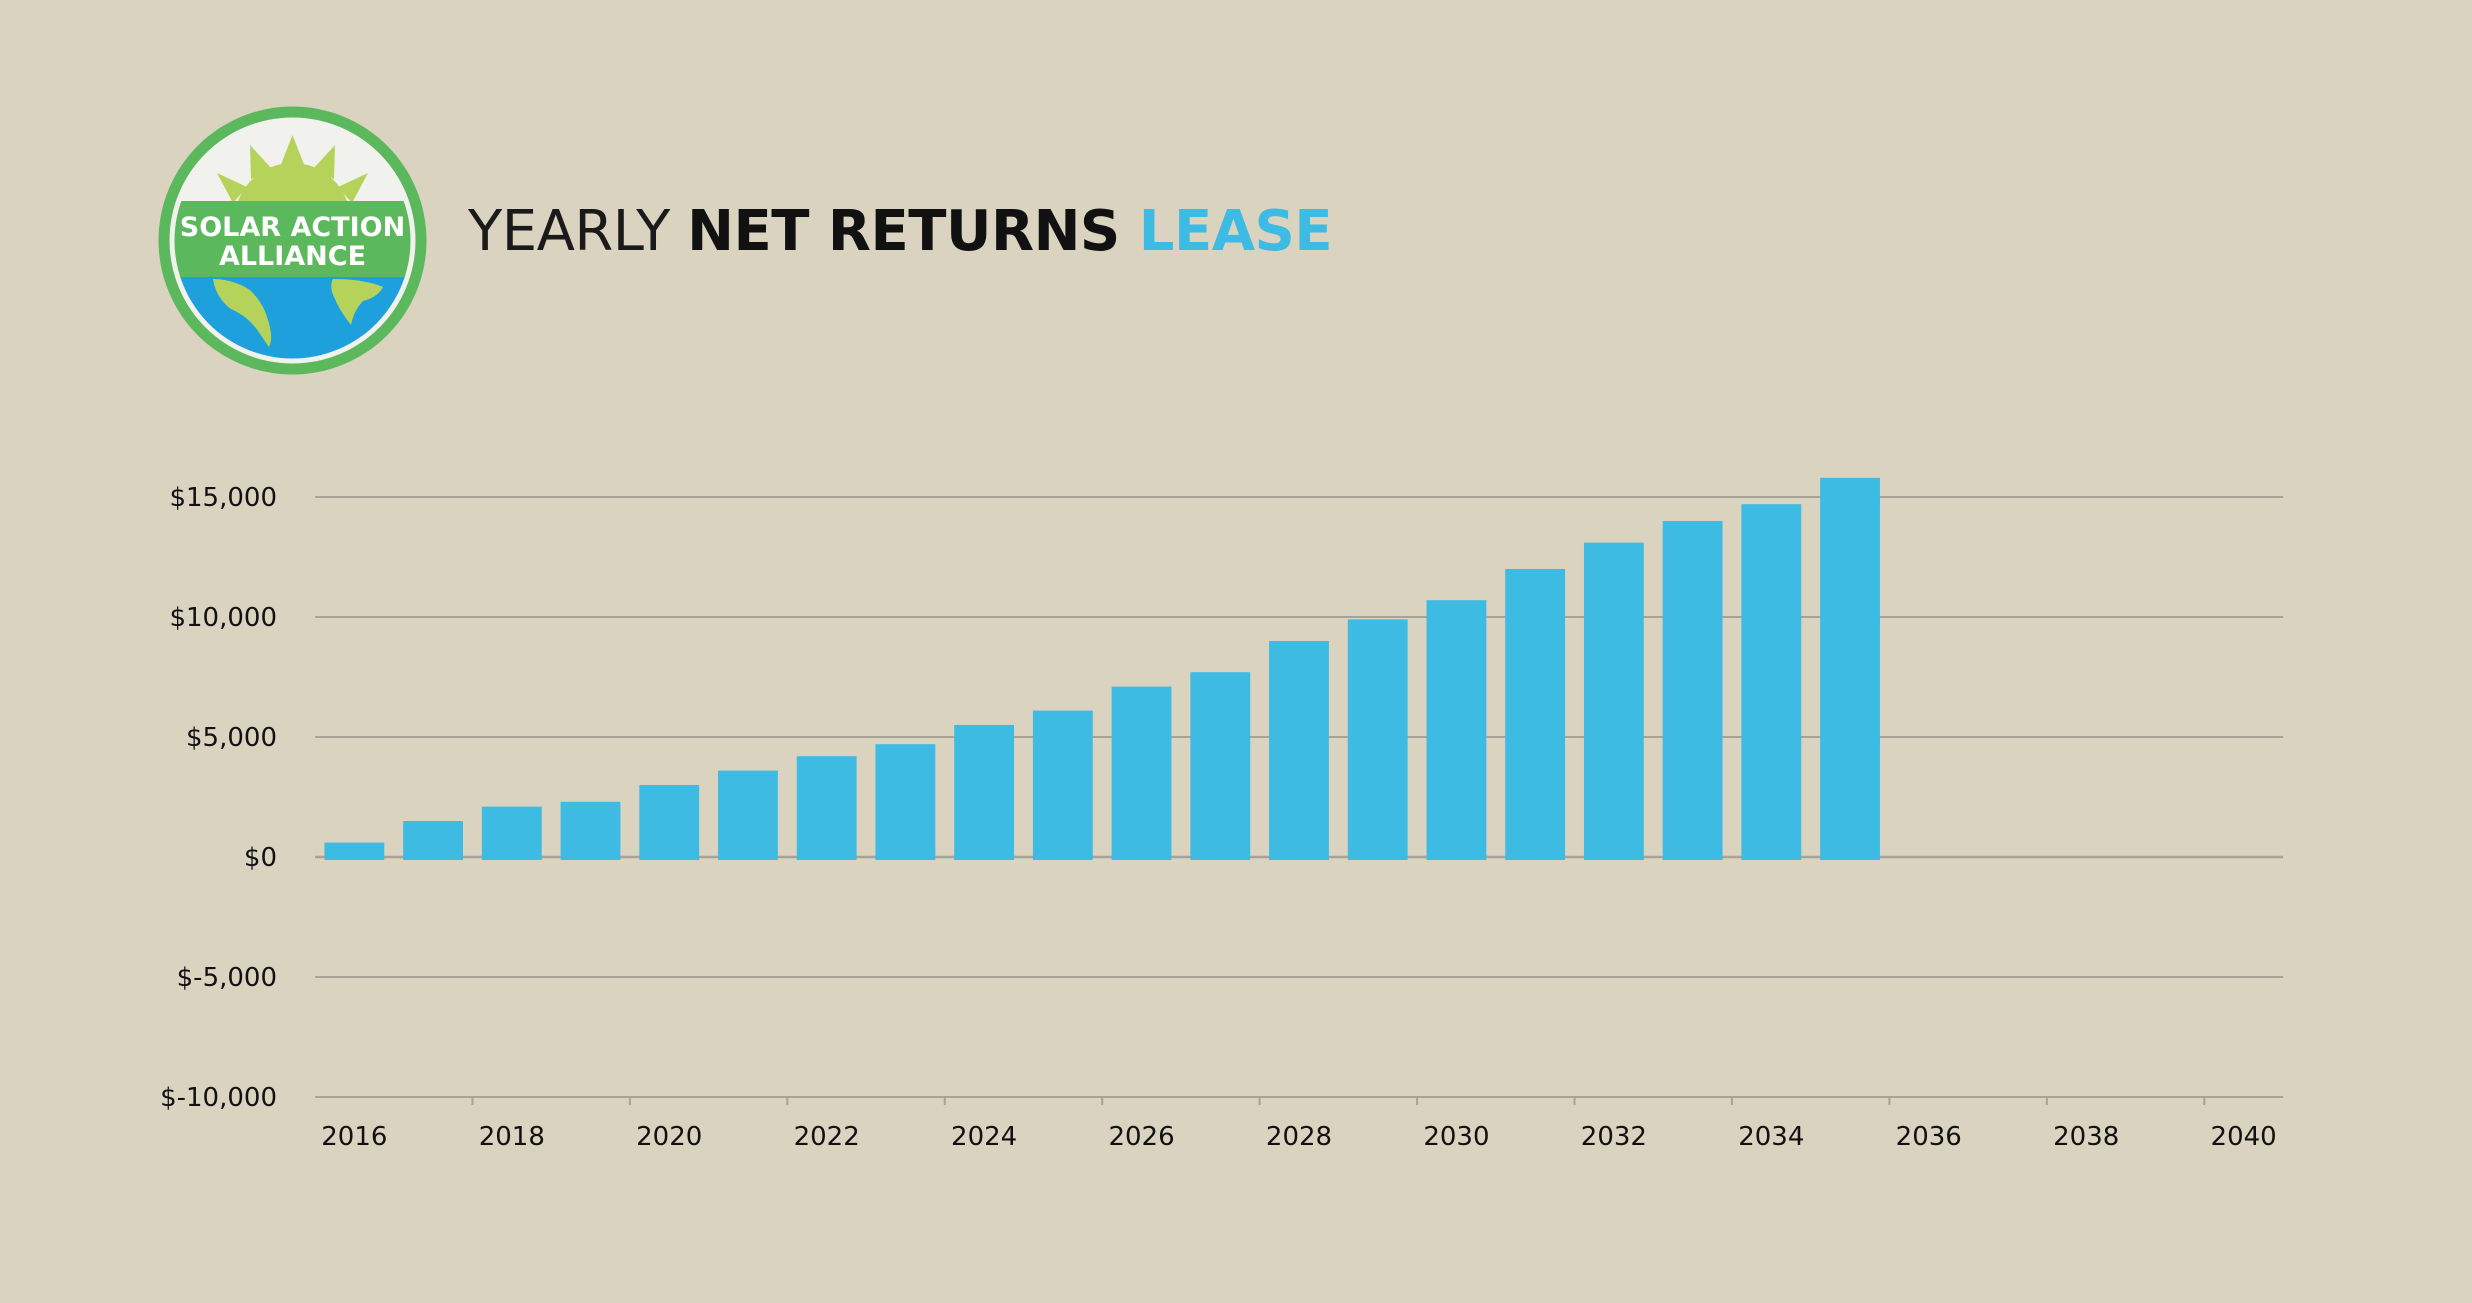  What do you see at coordinates (354, 1137) in the screenshot?
I see `x-tick-label: 2016` at bounding box center [354, 1137].